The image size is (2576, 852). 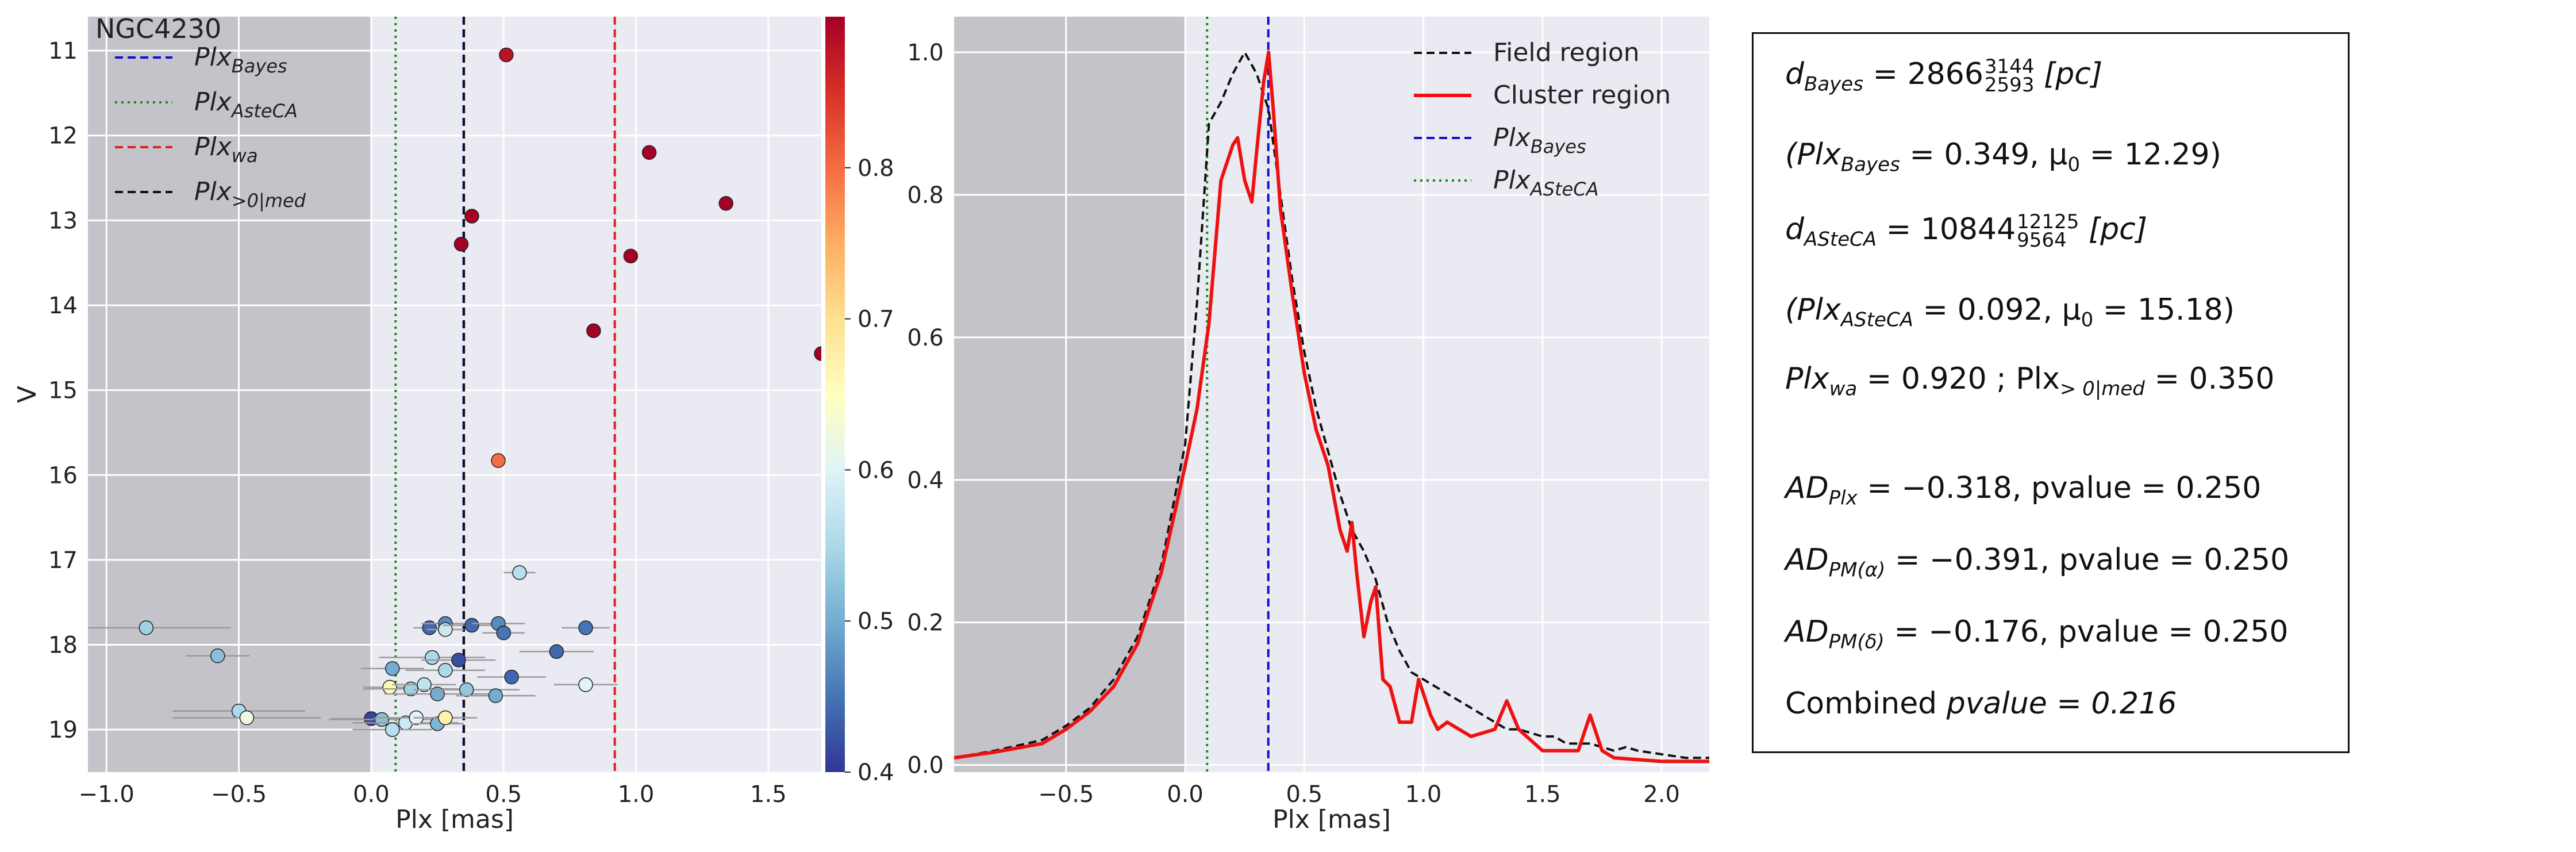 I want to click on left-legend-label: PlxBayes, so click(x=240, y=60).